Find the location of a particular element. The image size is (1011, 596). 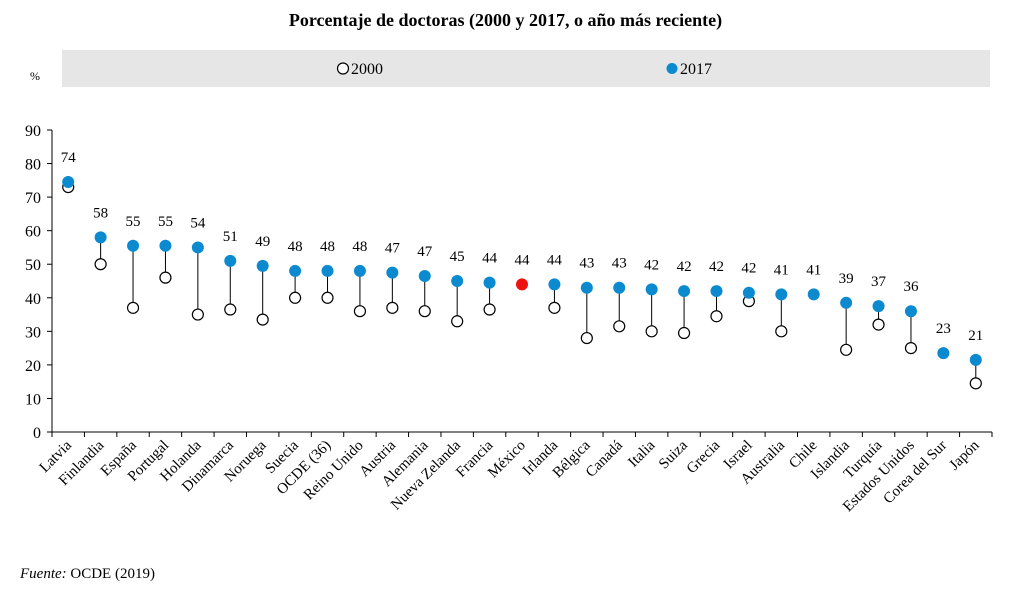

y-tick-label: 20 is located at coordinates (33, 366).